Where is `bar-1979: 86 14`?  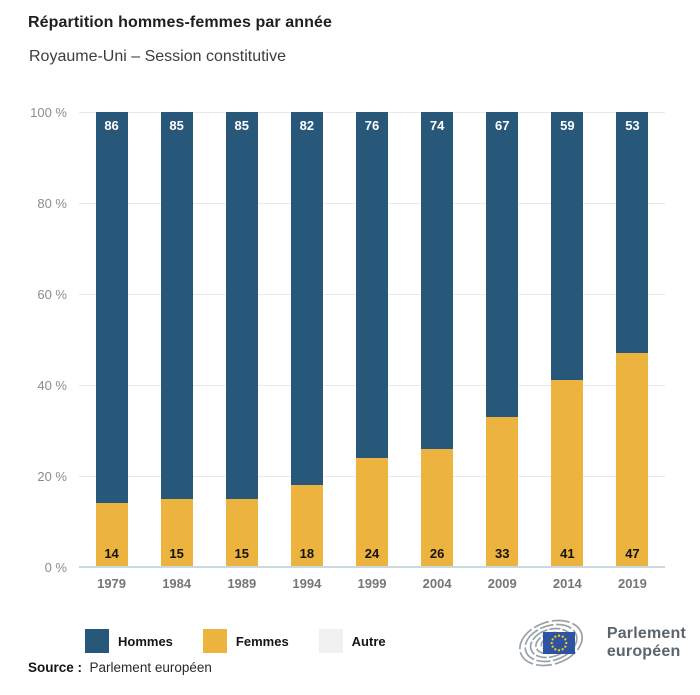
bar-1979: 86 14 is located at coordinates (111, 339).